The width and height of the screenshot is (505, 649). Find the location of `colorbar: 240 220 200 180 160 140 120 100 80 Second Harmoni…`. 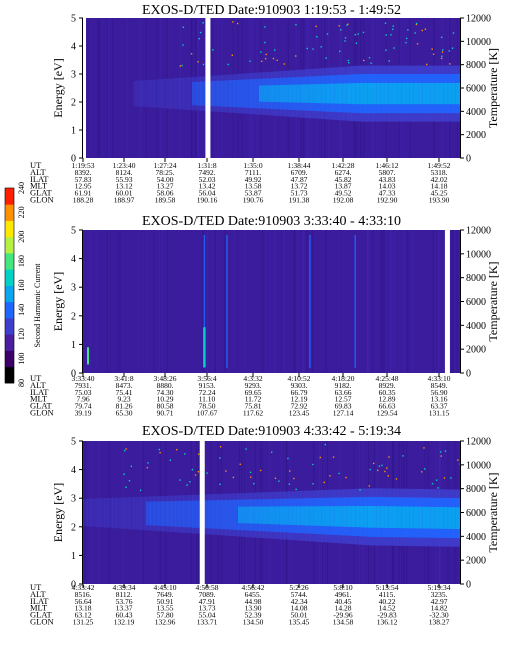

colorbar: 240 220 200 180 160 140 120 100 80 Second Harmoni… is located at coordinates (23, 284).